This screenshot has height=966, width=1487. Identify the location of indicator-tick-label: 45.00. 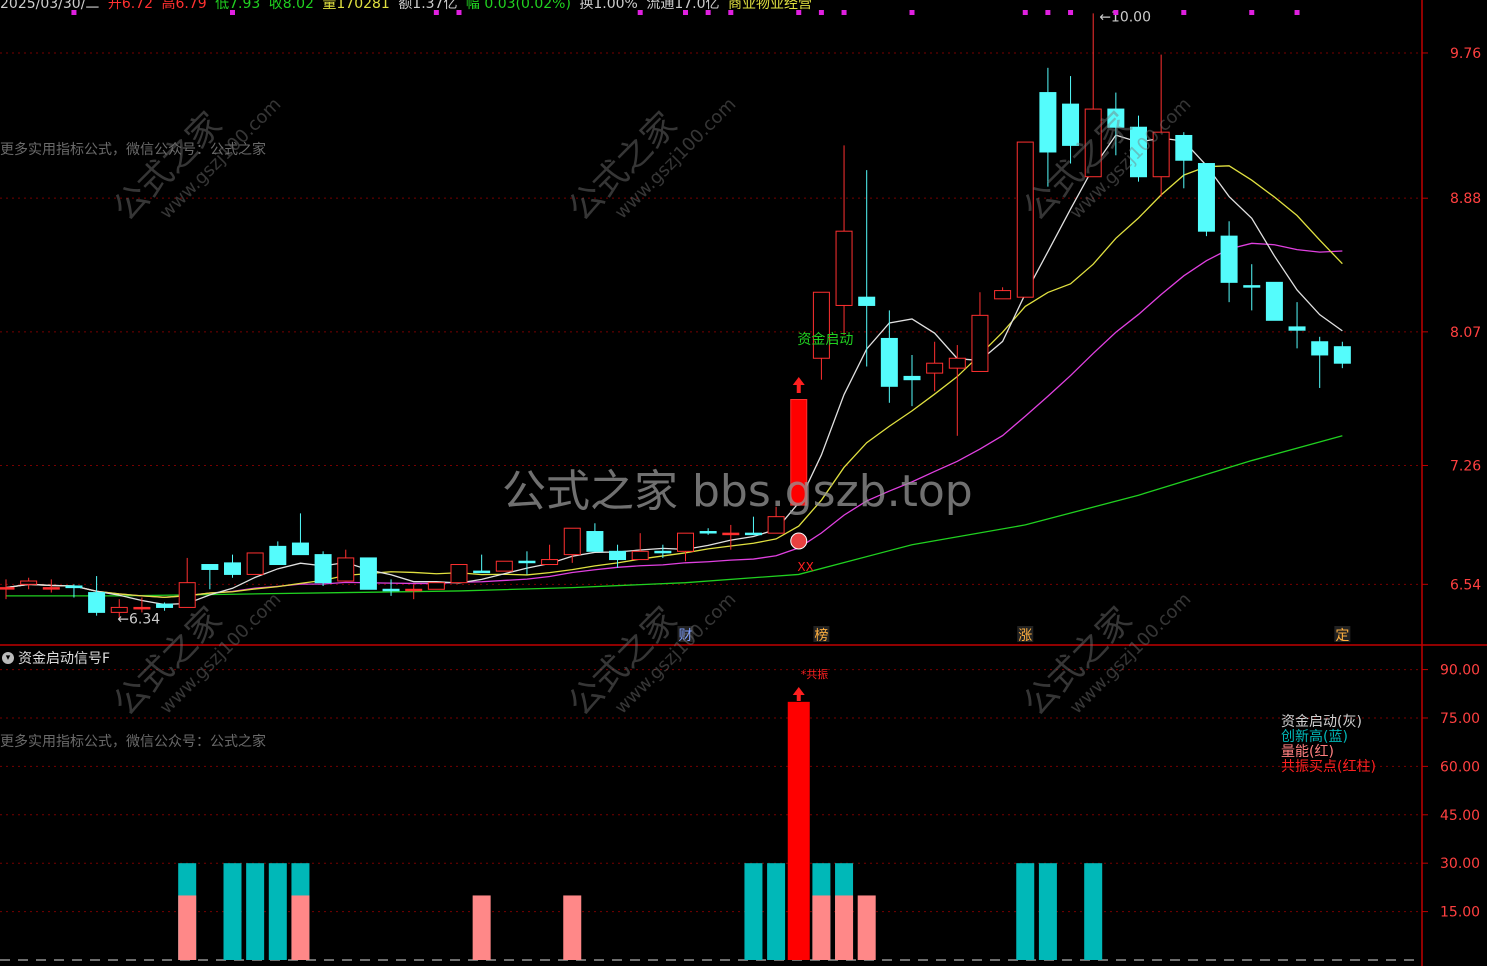
(1460, 816).